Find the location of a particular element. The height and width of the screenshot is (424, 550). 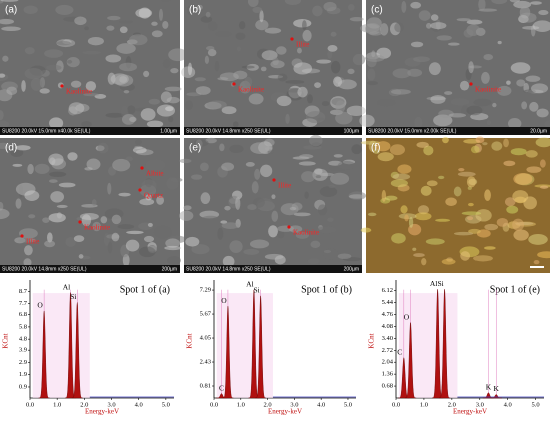

peak-label: K is located at coordinates (489, 386).